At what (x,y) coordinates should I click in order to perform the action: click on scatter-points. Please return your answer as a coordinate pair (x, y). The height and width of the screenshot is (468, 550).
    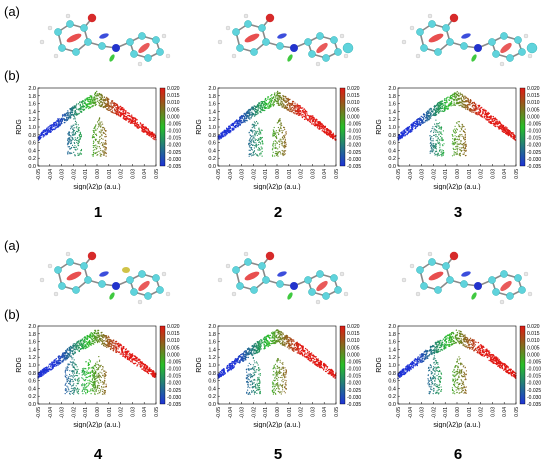
    Looking at the image, I should click on (457, 116).